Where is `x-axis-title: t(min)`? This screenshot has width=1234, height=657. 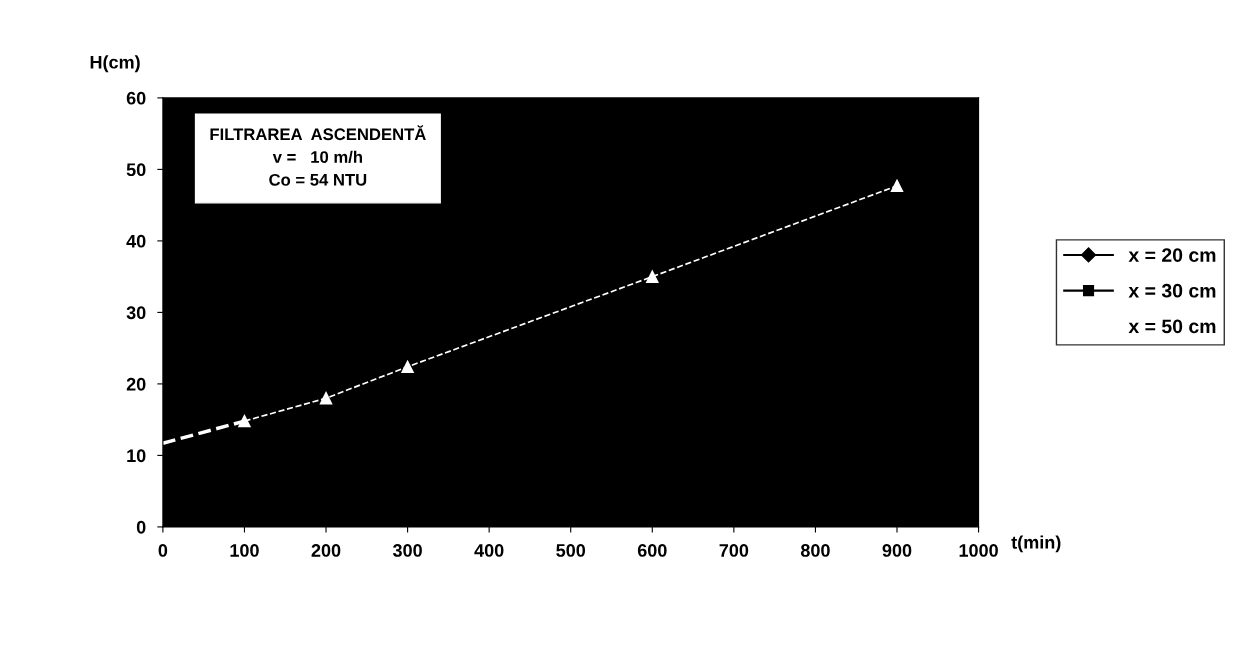
x-axis-title: t(min) is located at coordinates (1036, 544).